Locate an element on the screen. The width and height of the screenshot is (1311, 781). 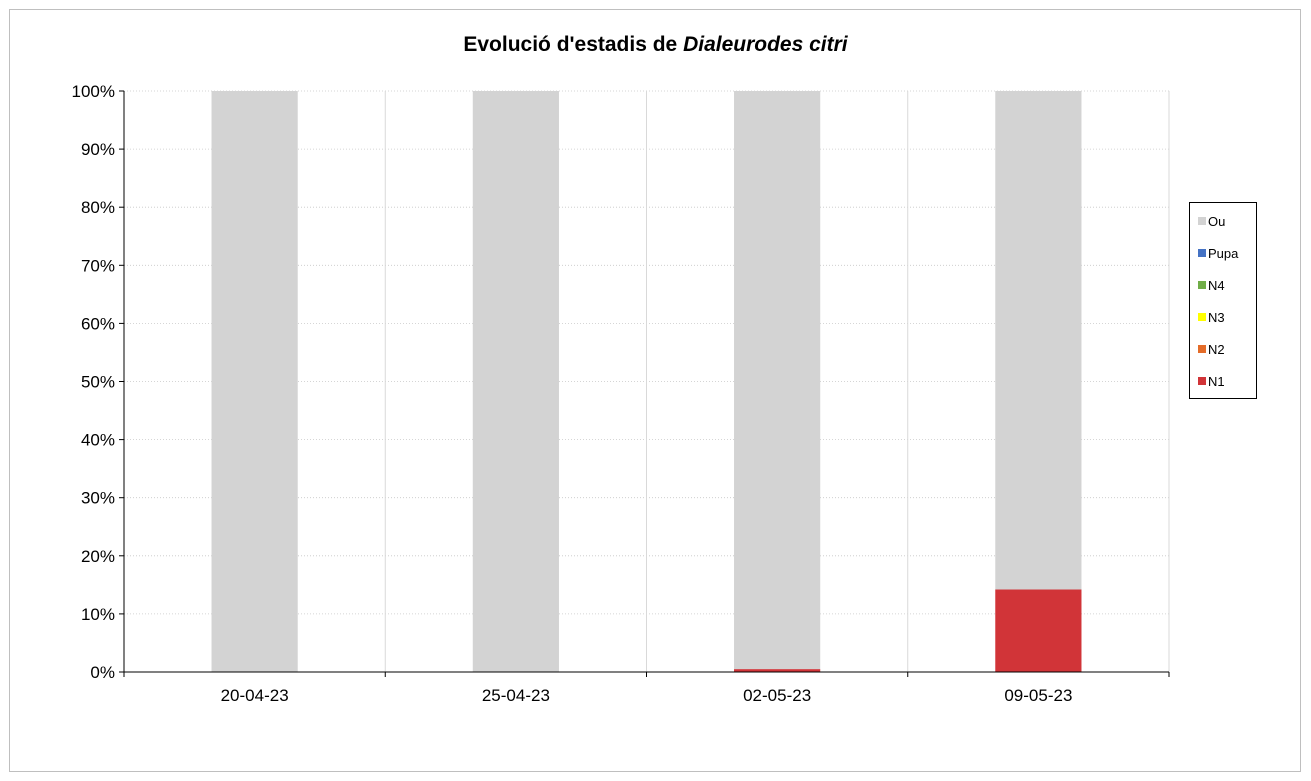
legend-item-n2: N2 is located at coordinates (1211, 349).